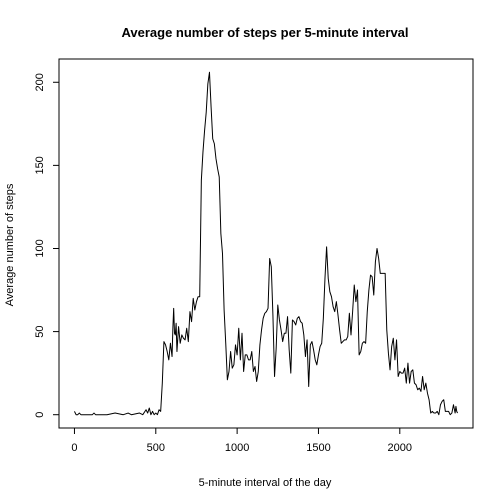  I want to click on x-axis: 0 500 1000 1500 2000, so click(241, 440).